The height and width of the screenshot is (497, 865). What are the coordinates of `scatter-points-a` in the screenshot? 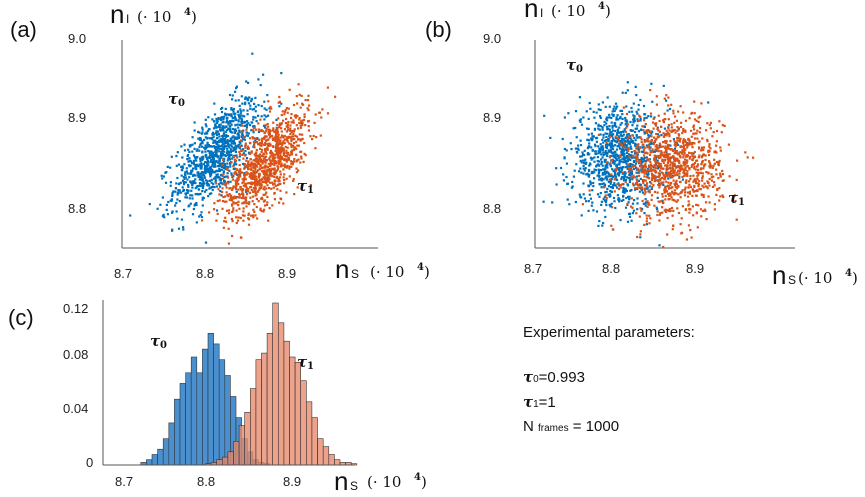 It's located at (233, 148).